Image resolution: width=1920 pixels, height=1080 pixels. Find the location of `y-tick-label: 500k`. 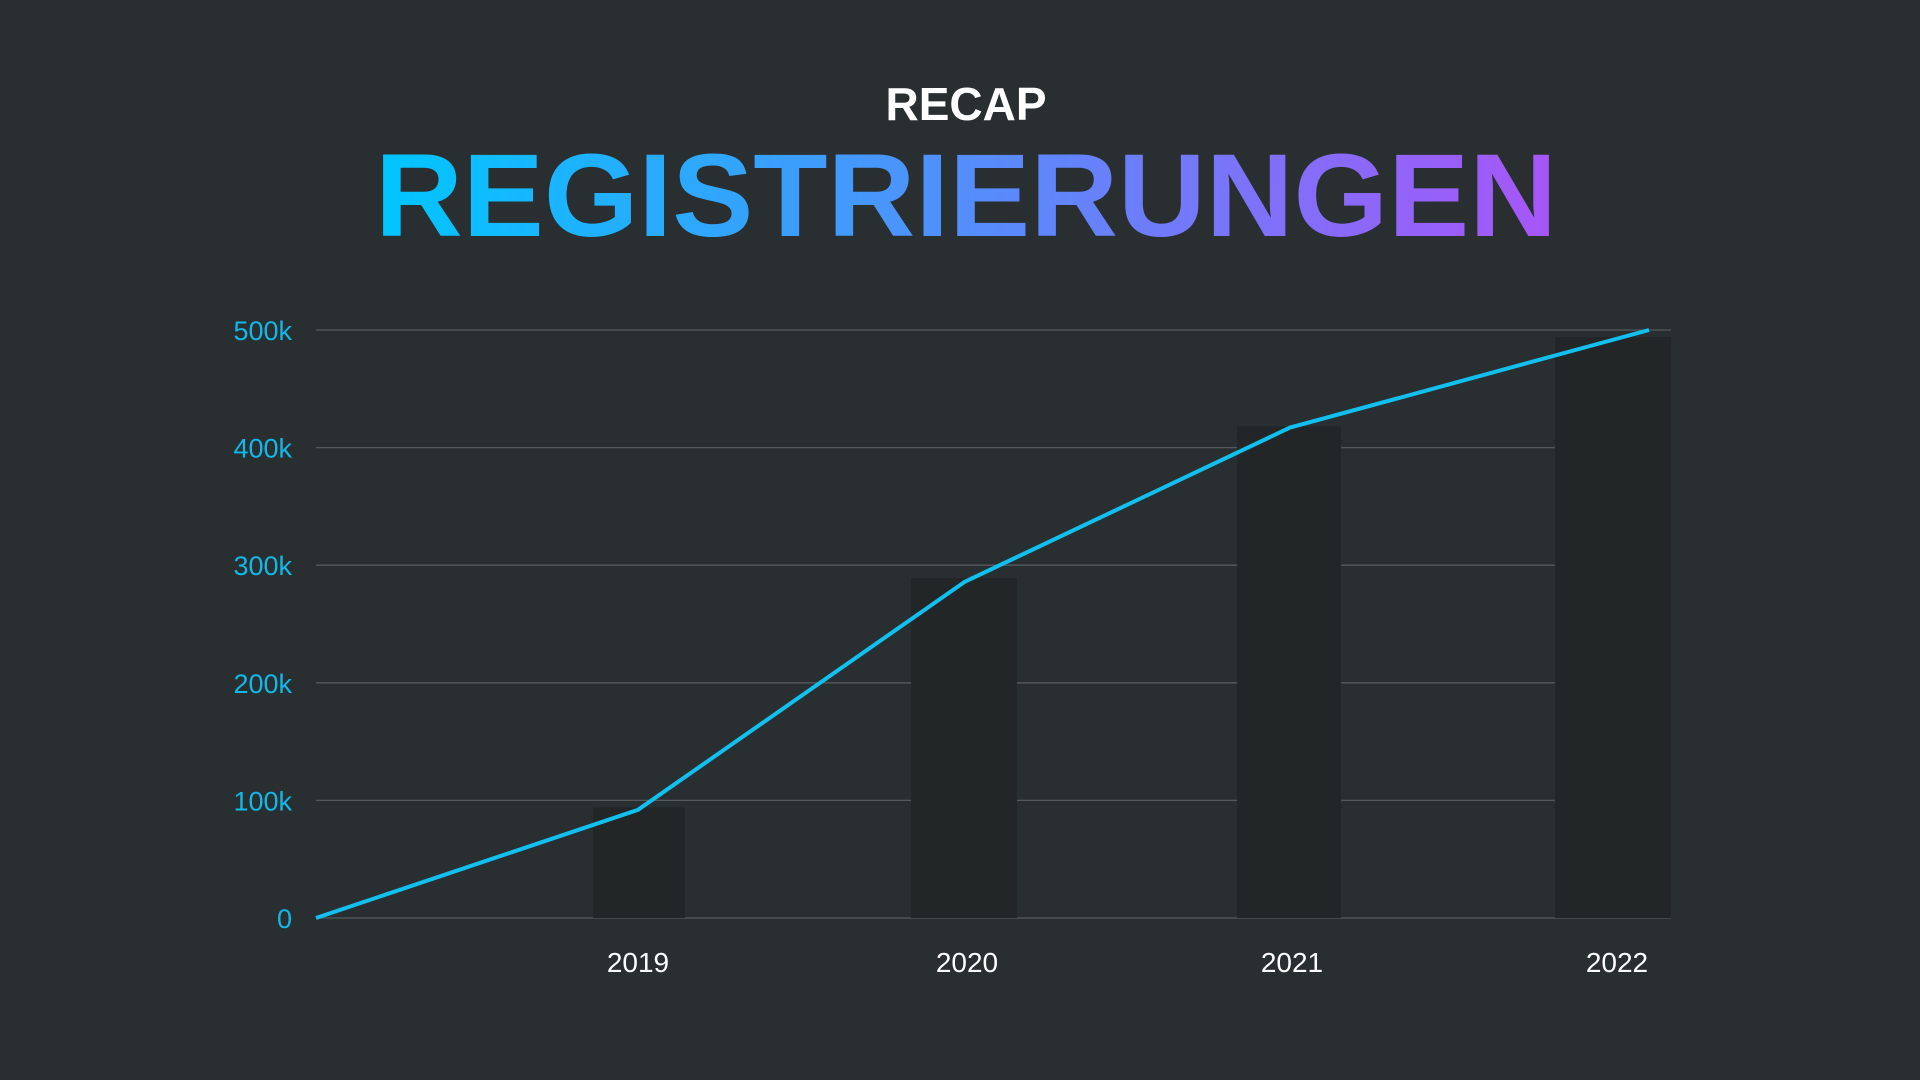

y-tick-label: 500k is located at coordinates (262, 331).